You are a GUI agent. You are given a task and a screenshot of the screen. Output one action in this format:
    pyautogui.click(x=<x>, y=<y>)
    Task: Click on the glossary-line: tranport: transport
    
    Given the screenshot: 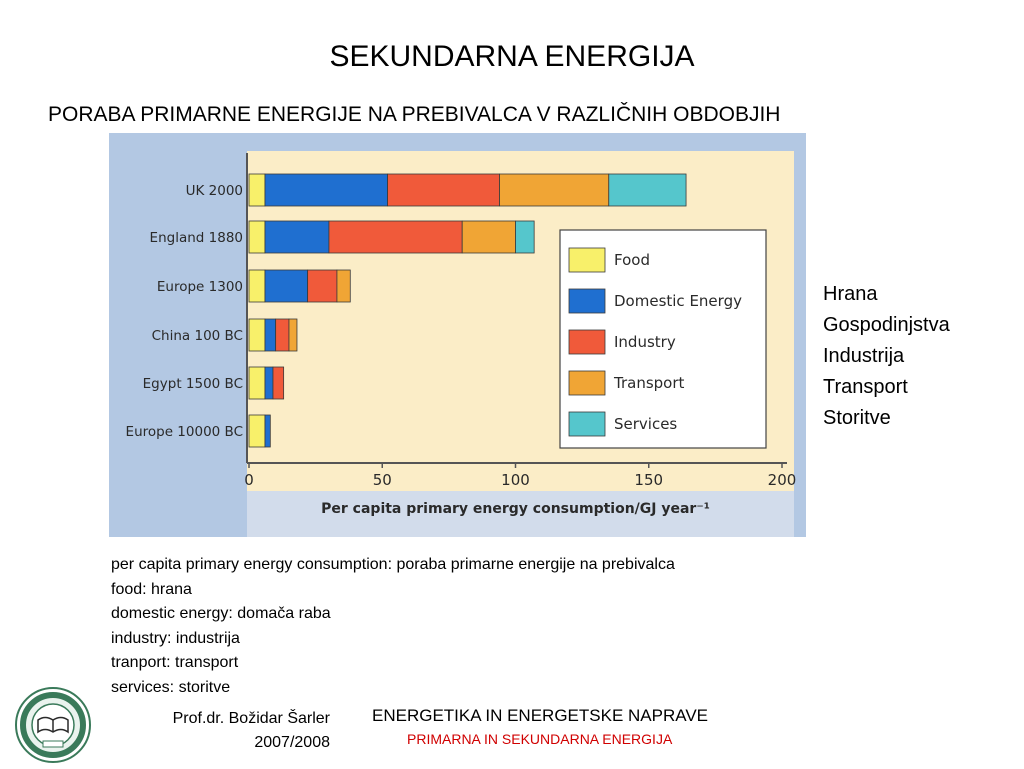 What is the action you would take?
    pyautogui.click(x=175, y=662)
    